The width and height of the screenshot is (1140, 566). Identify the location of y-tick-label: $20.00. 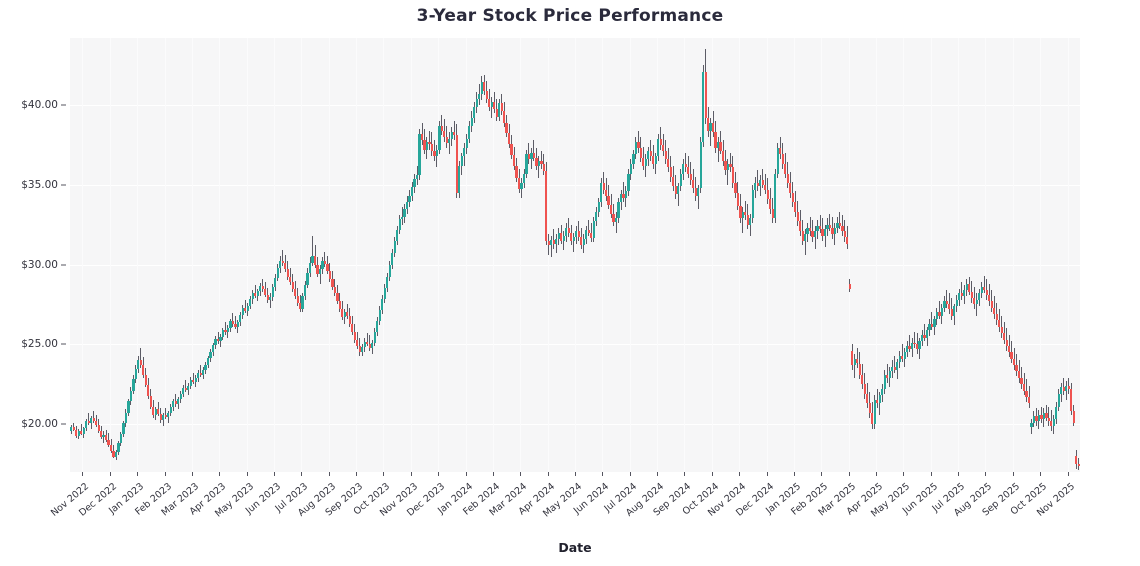
(39, 424).